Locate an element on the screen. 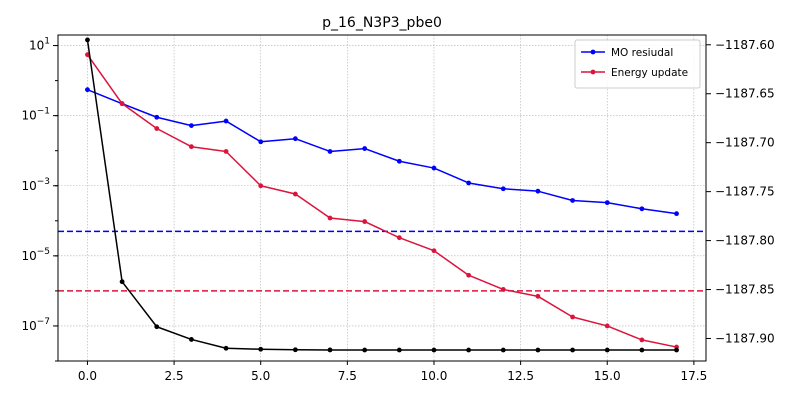 The image size is (800, 400). x-tick-label: 12.5 is located at coordinates (520, 376).